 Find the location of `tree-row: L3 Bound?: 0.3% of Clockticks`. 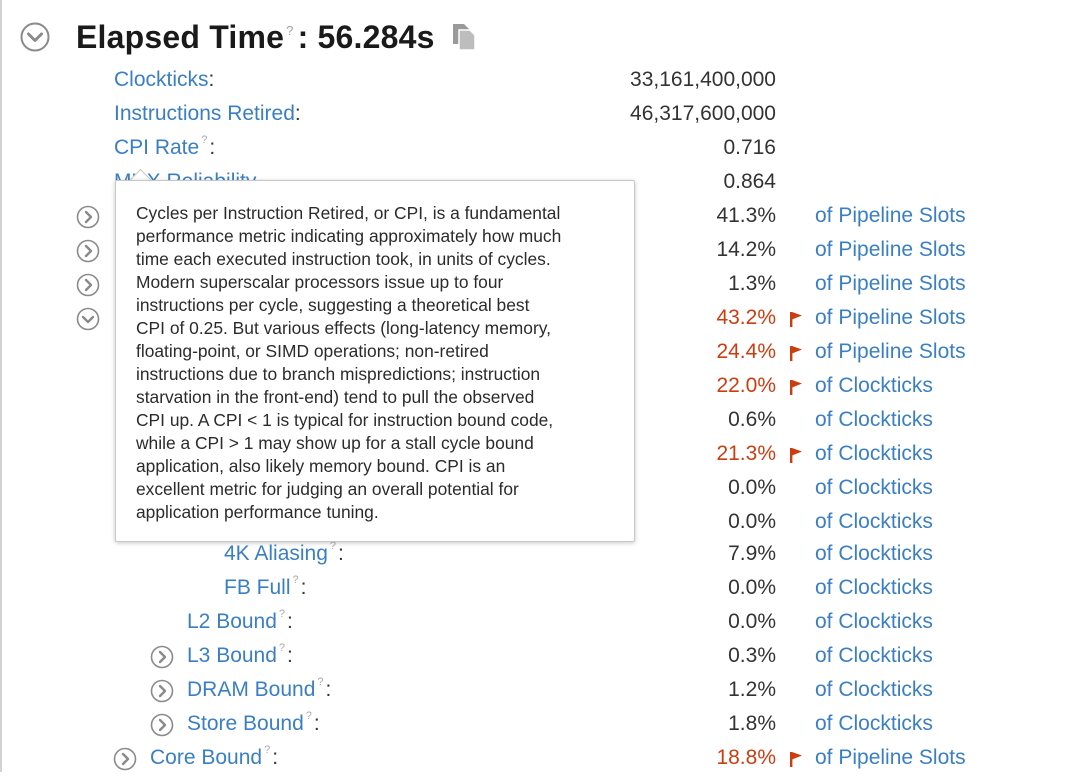

tree-row: L3 Bound?: 0.3% of Clockticks is located at coordinates (540, 657).